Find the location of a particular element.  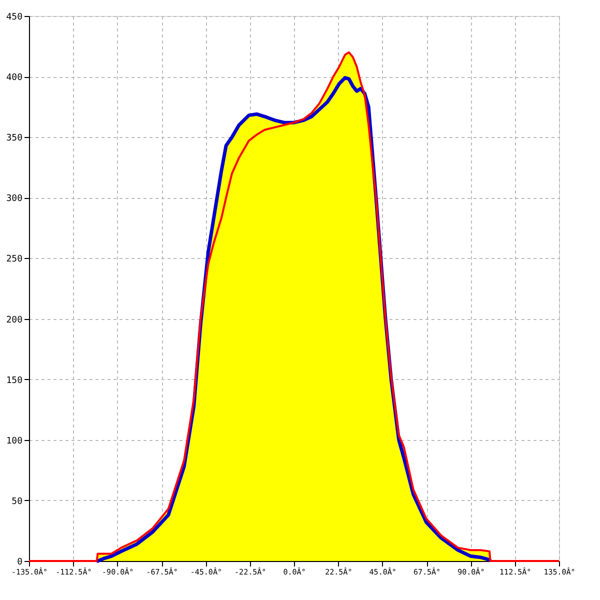

y-tick-label: 400 is located at coordinates (14, 78).